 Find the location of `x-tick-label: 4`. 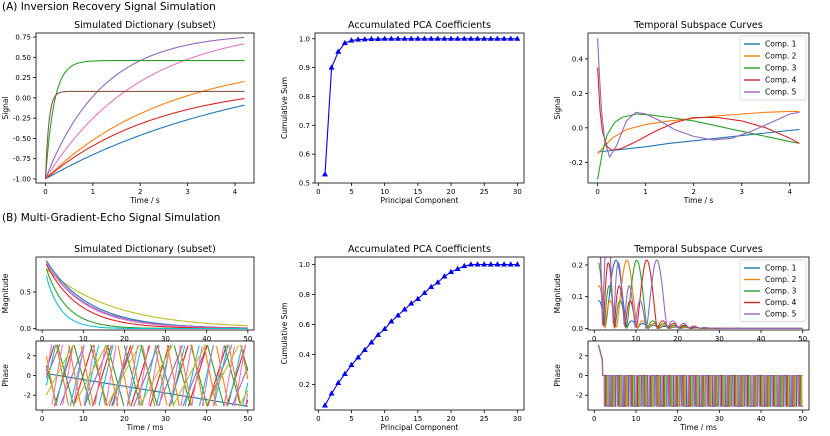

x-tick-label: 4 is located at coordinates (790, 192).